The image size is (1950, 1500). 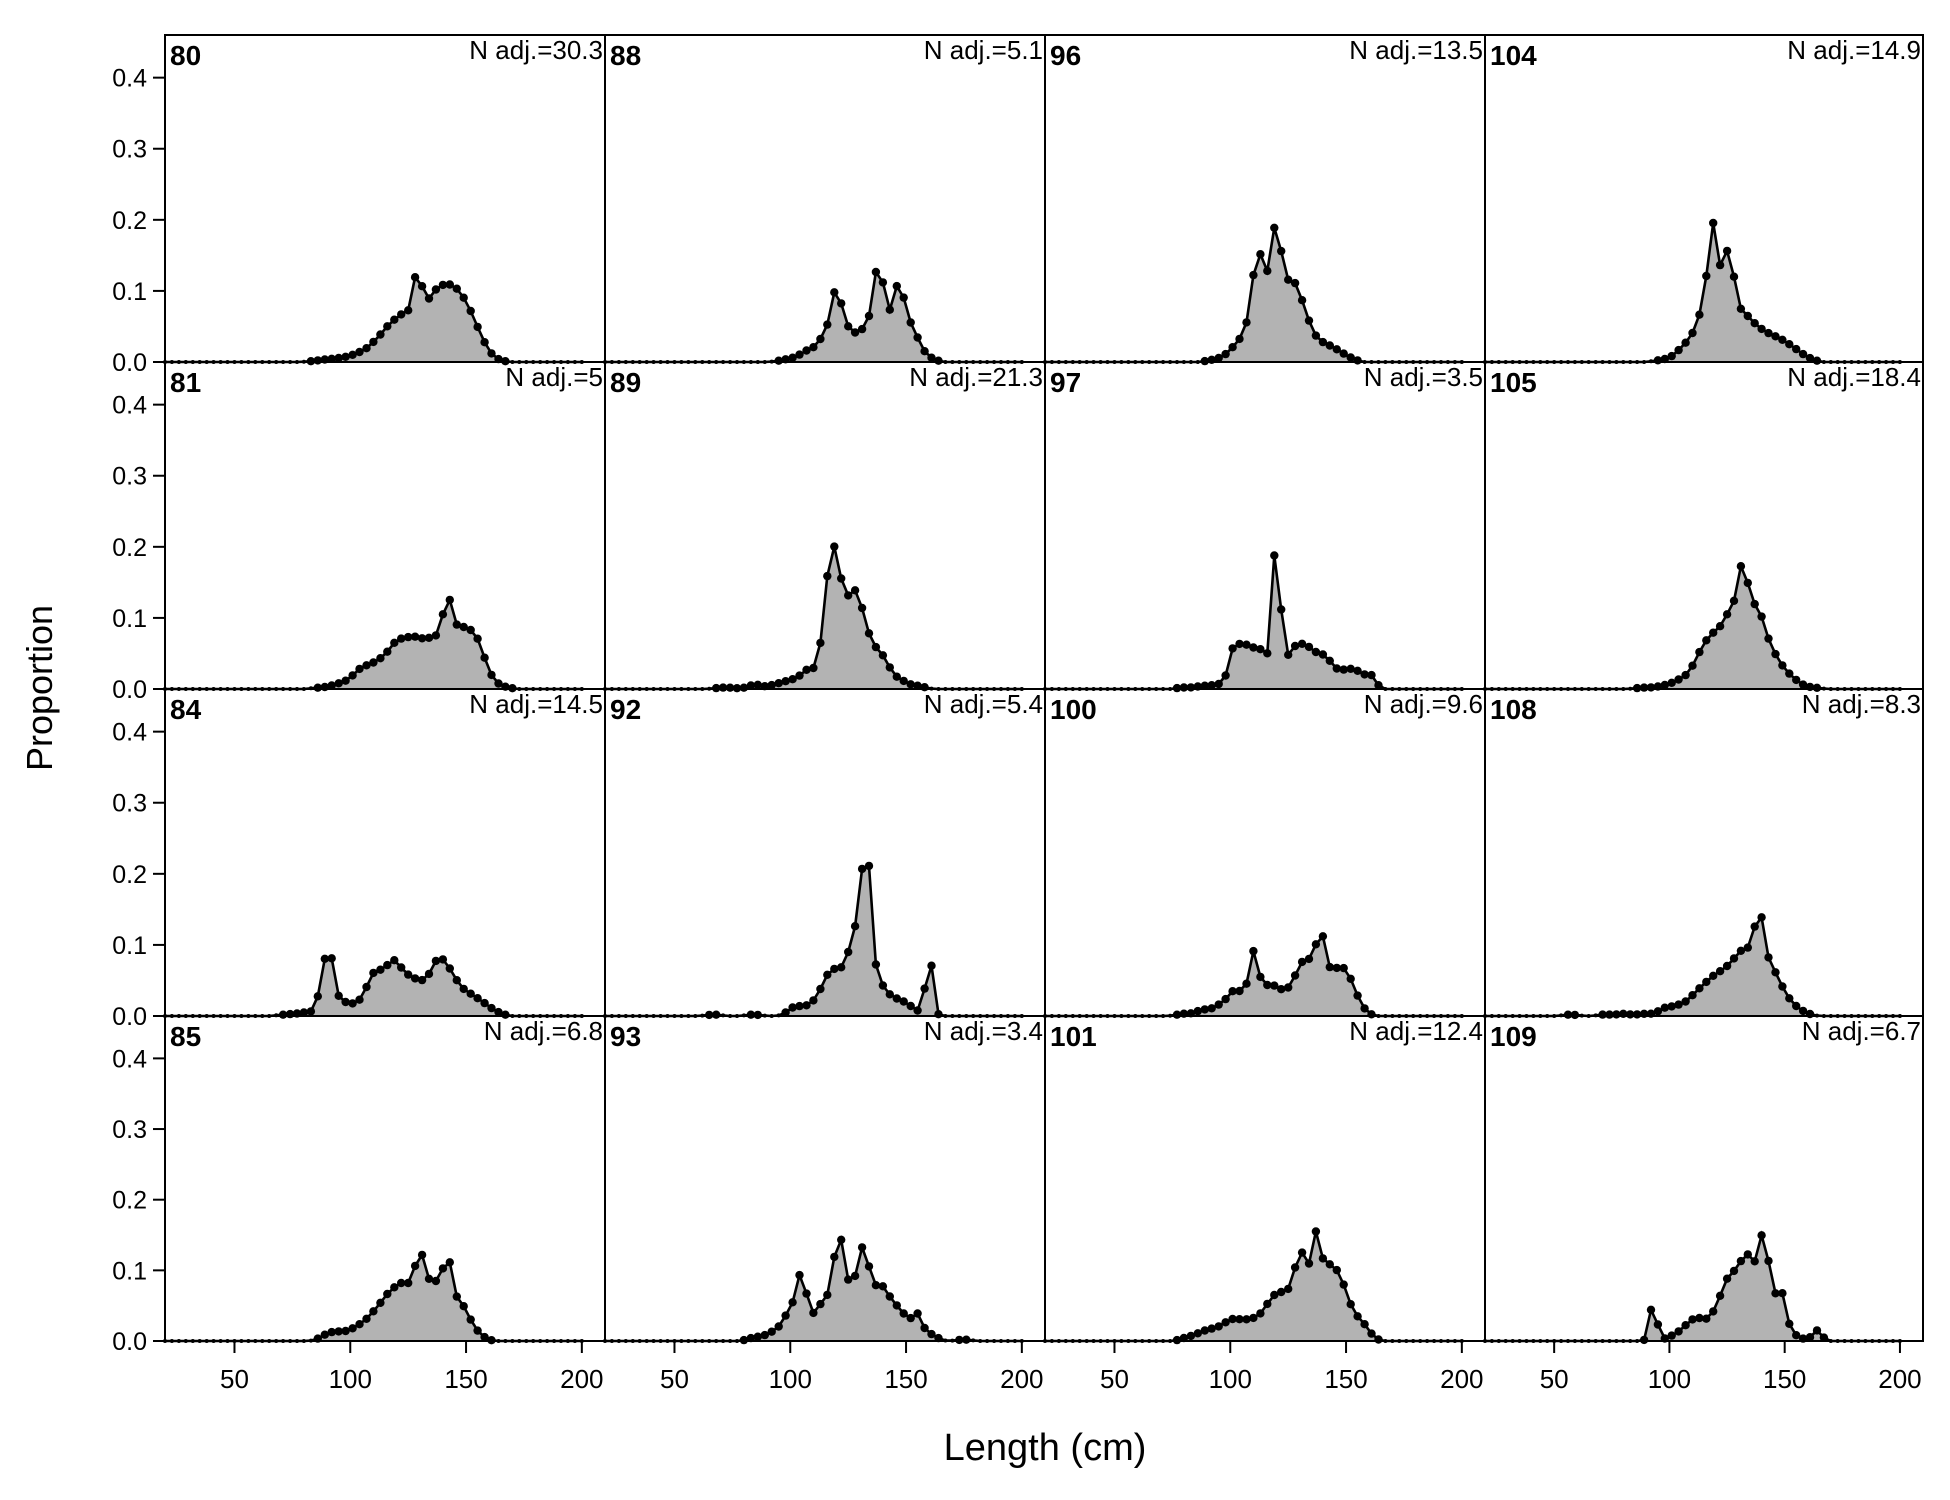 What do you see at coordinates (1461, 1379) in the screenshot?
I see `x-tick-label: 200` at bounding box center [1461, 1379].